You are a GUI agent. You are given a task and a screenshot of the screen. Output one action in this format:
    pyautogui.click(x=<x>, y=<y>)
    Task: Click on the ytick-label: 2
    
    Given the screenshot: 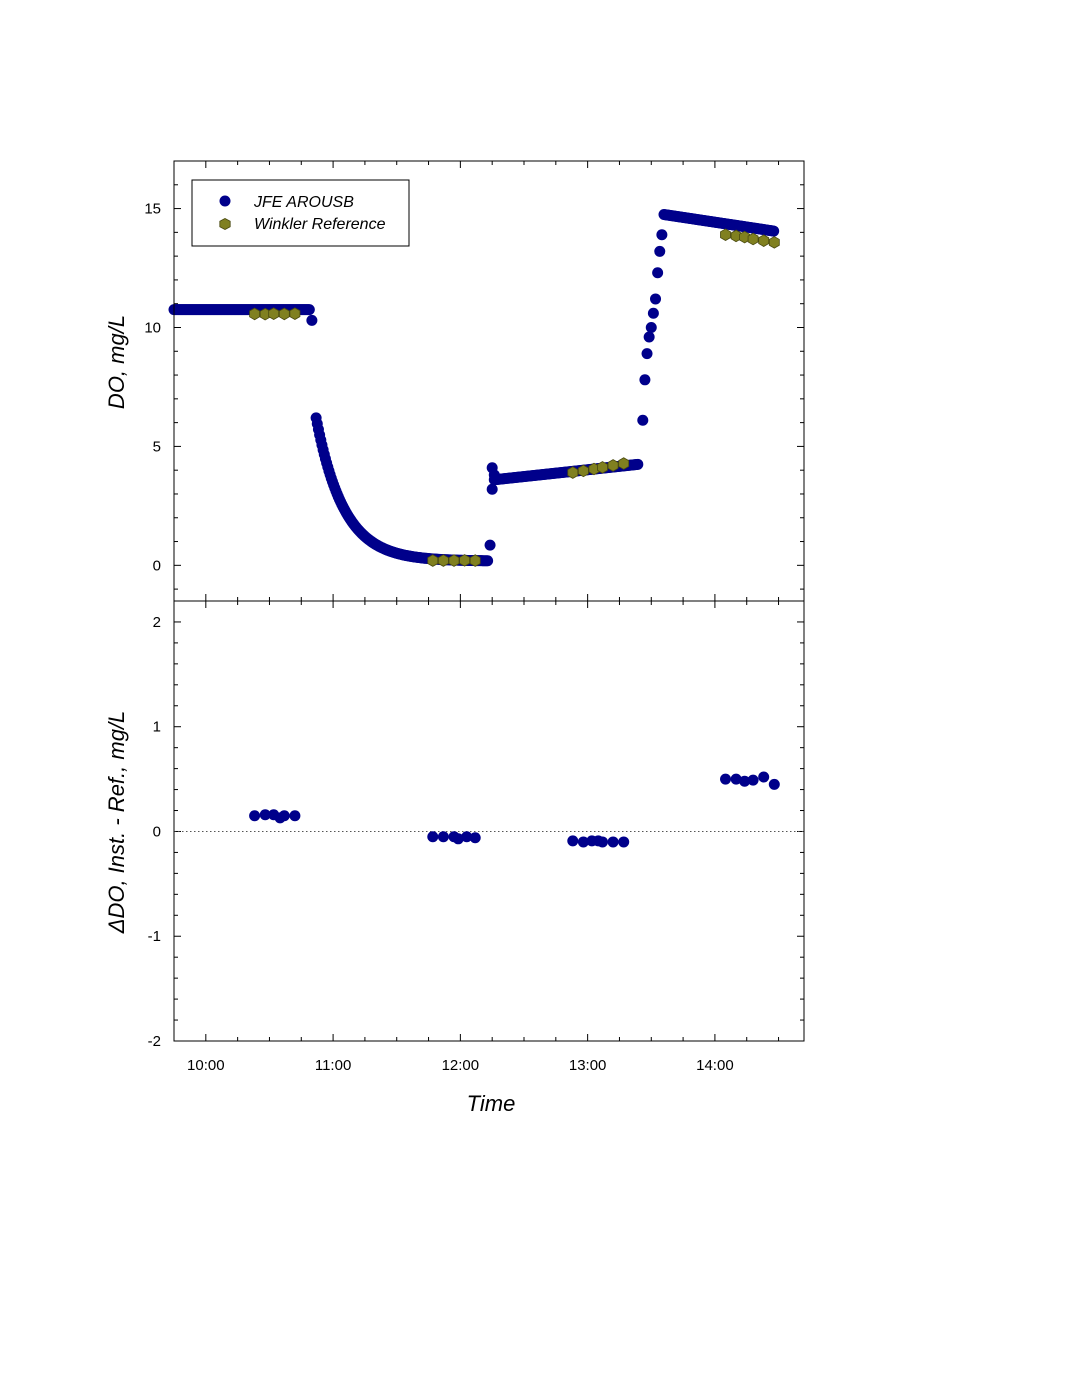 What is the action you would take?
    pyautogui.click(x=157, y=622)
    